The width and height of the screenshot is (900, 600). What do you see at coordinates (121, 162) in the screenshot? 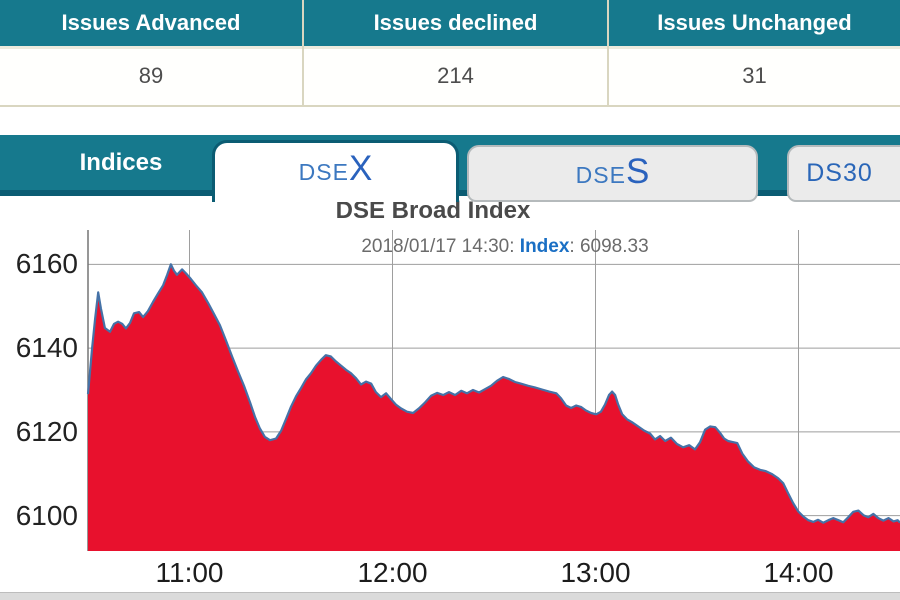
I see `indices-panel-label: Indices` at bounding box center [121, 162].